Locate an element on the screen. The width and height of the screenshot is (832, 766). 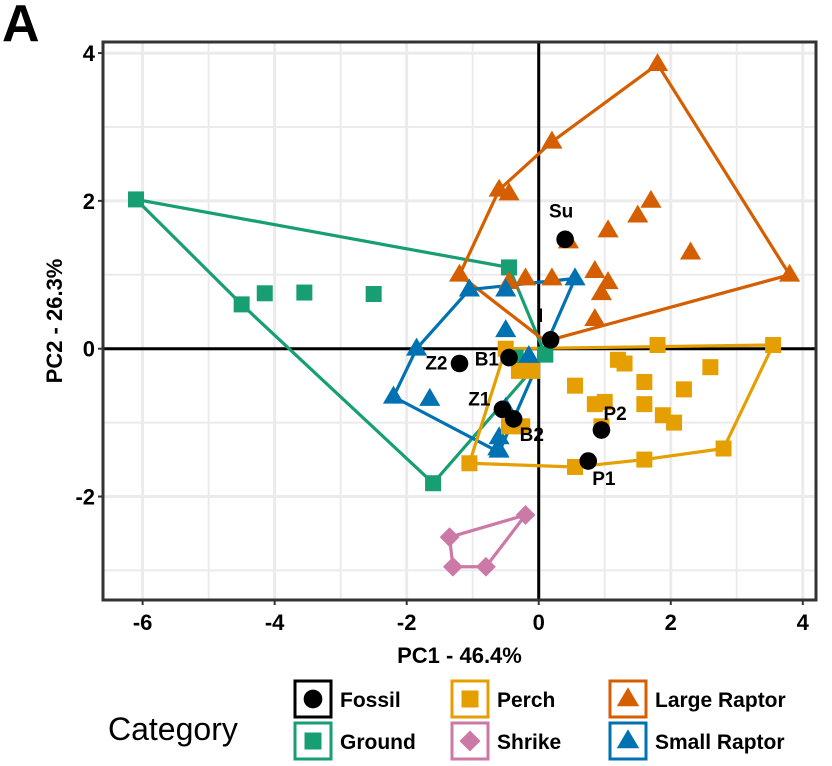
legend-item-ground: Ground is located at coordinates (354, 741).